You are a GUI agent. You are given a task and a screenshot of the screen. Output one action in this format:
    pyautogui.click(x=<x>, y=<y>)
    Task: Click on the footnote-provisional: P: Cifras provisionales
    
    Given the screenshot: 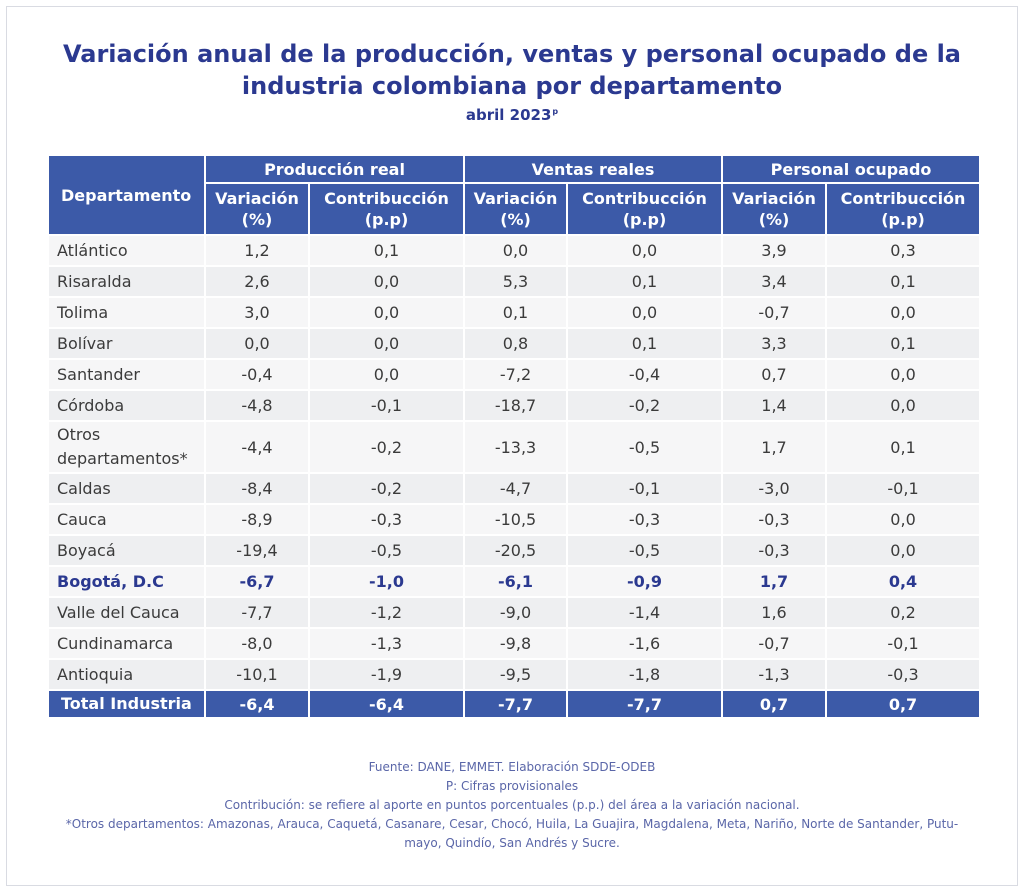 What is the action you would take?
    pyautogui.click(x=512, y=786)
    